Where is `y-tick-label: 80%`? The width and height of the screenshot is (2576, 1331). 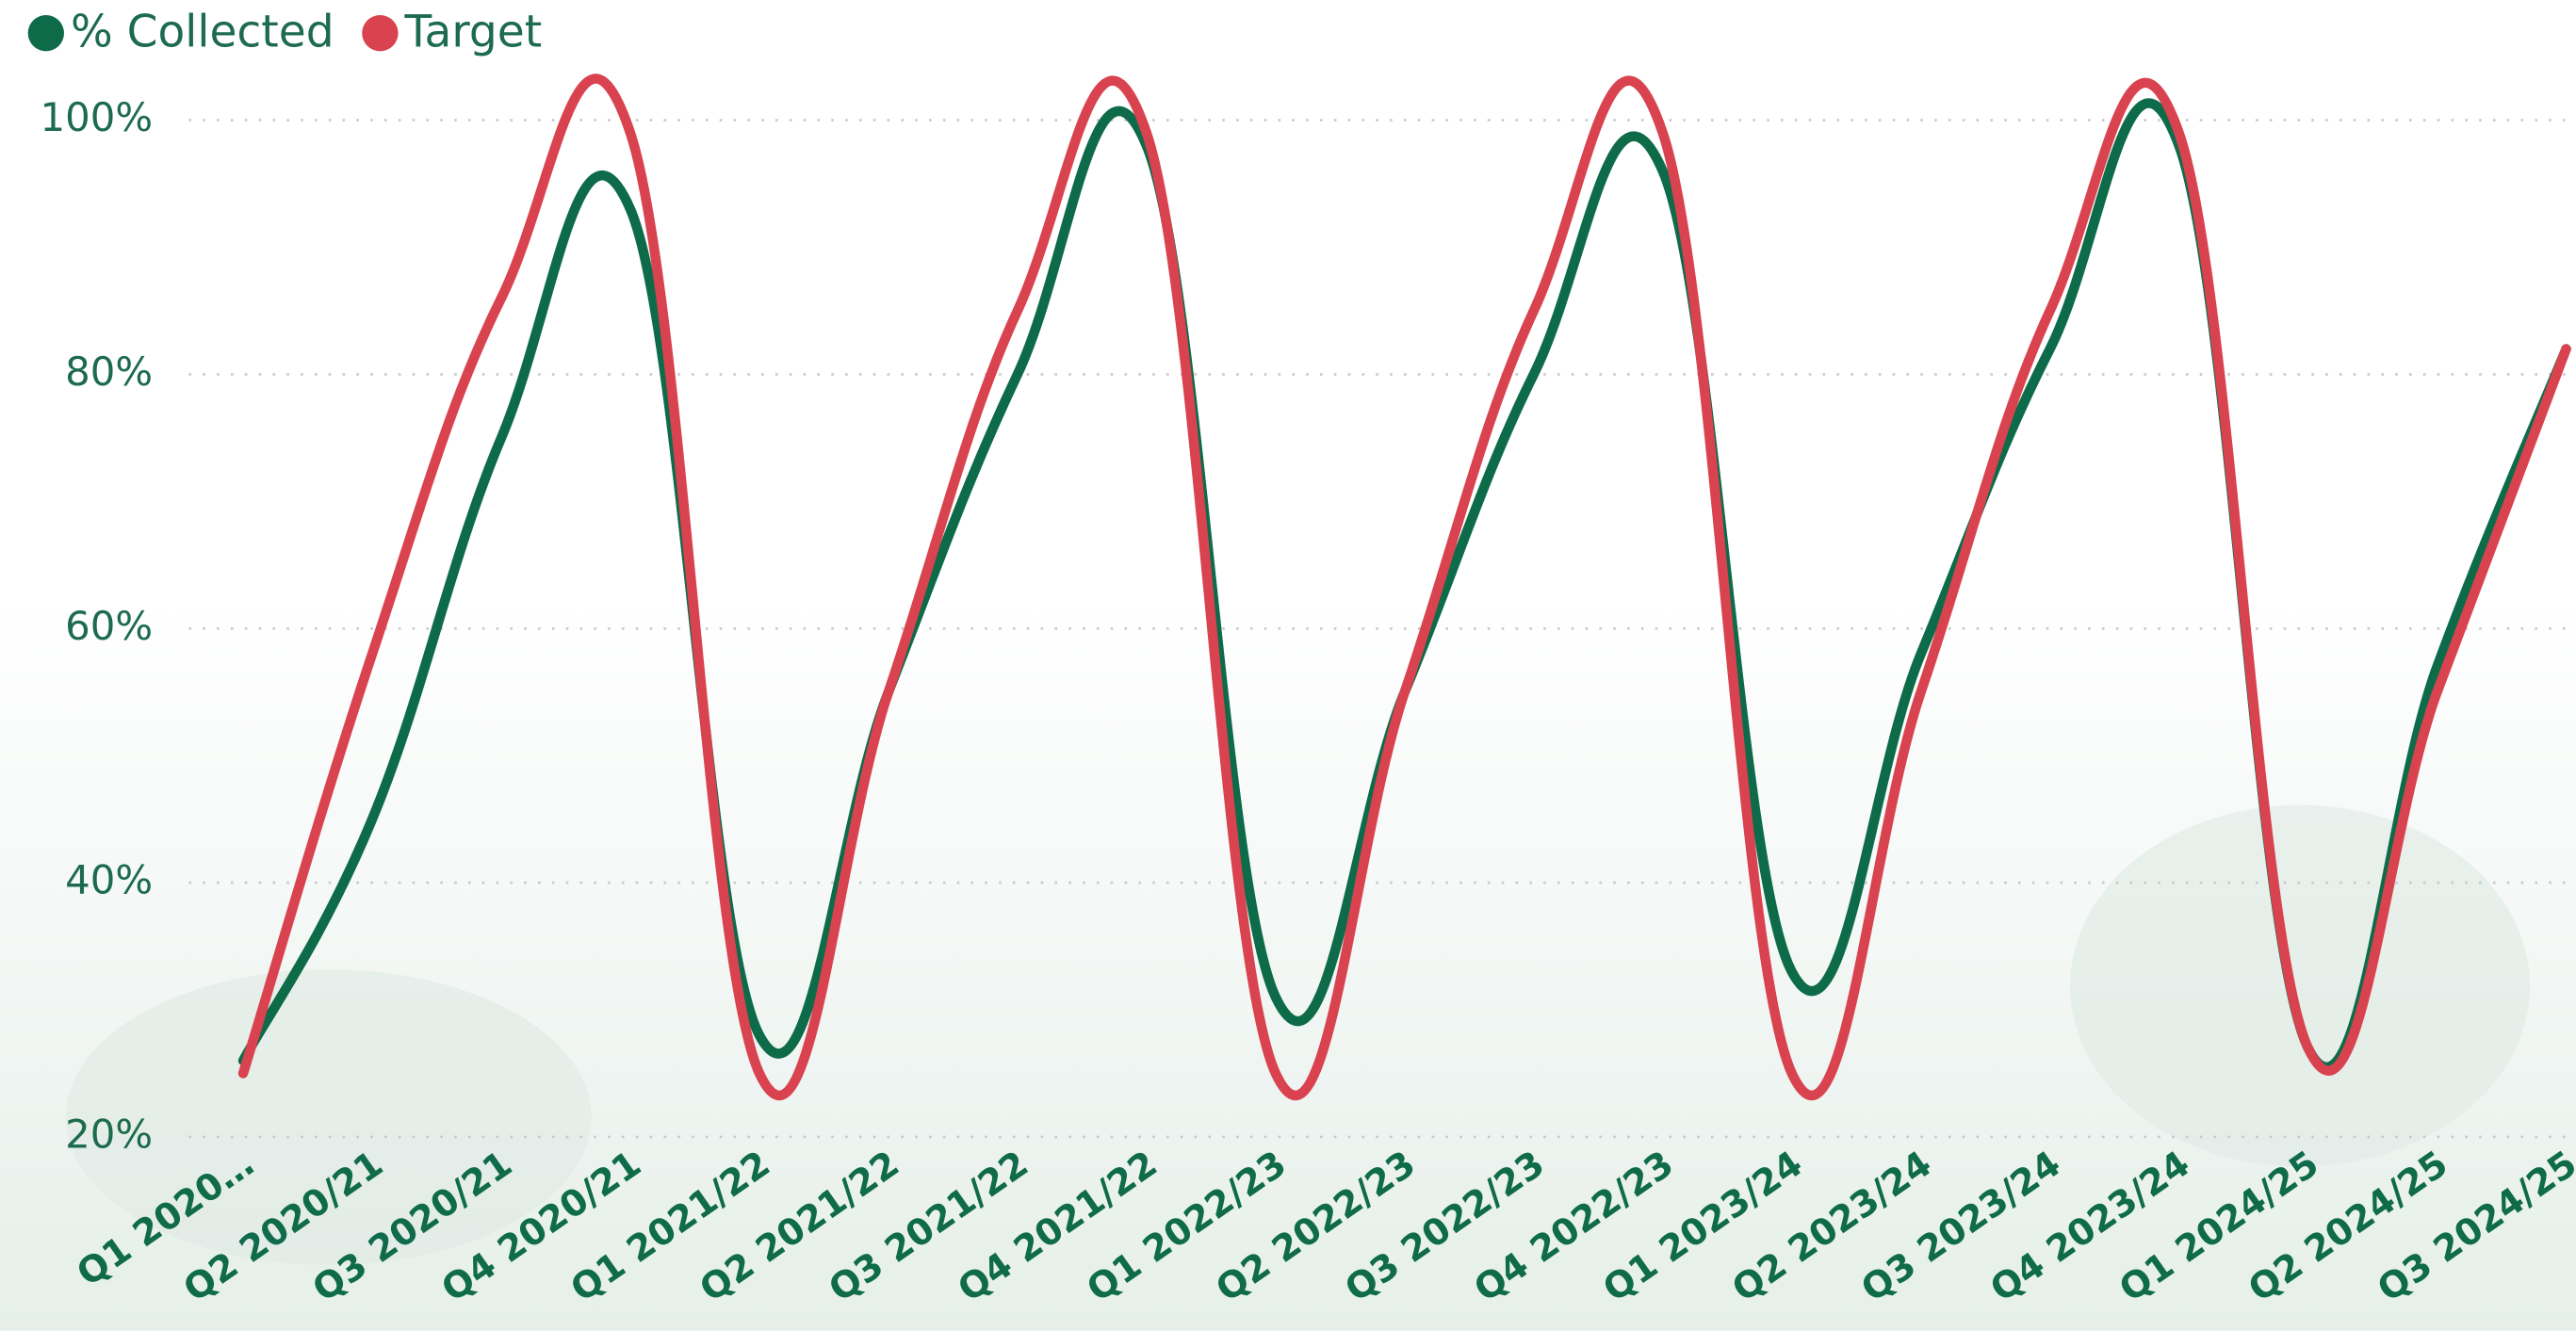
y-tick-label: 80% is located at coordinates (109, 372).